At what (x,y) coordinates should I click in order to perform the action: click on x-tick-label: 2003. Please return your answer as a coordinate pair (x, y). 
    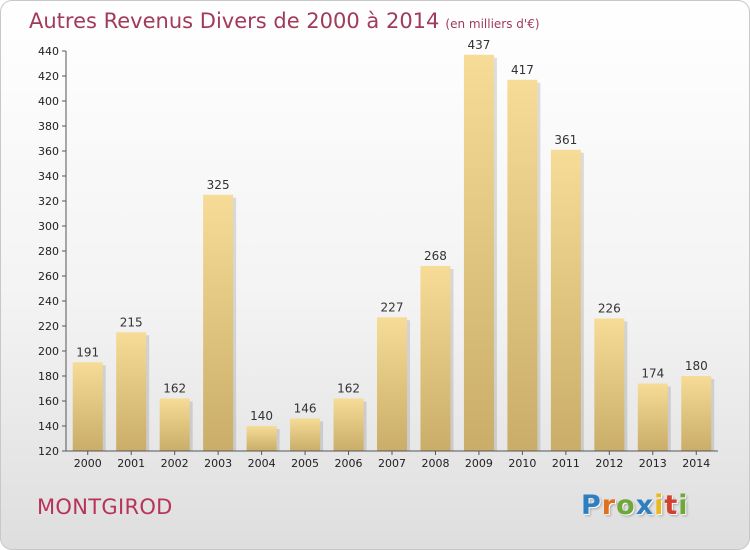
    Looking at the image, I should click on (218, 463).